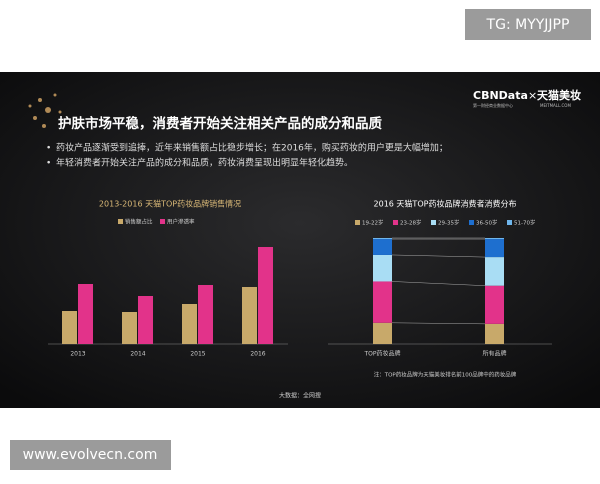 The image size is (600, 484). I want to click on slide-title: 护肤市场平稳，消费者开始关注相关产品的成分和品质, so click(220, 123).